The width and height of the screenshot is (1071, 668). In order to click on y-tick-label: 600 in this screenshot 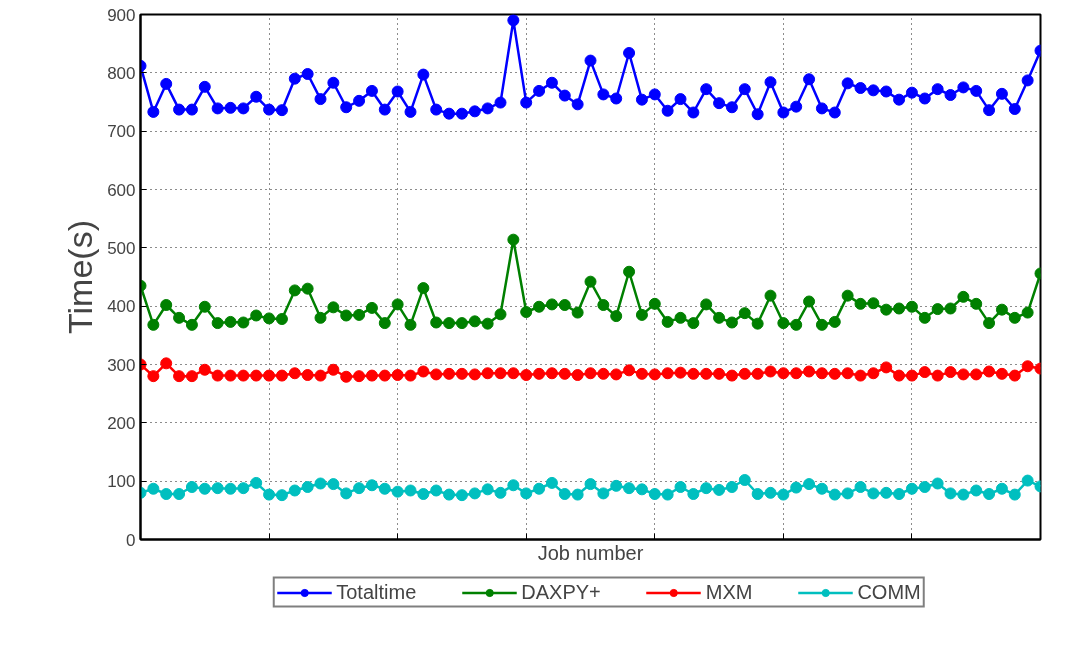, I will do `click(121, 190)`.